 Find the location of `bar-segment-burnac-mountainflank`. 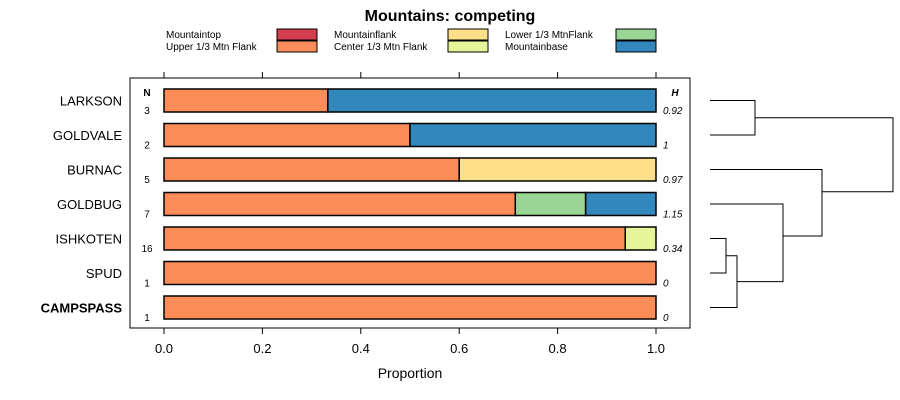

bar-segment-burnac-mountainflank is located at coordinates (557, 169).